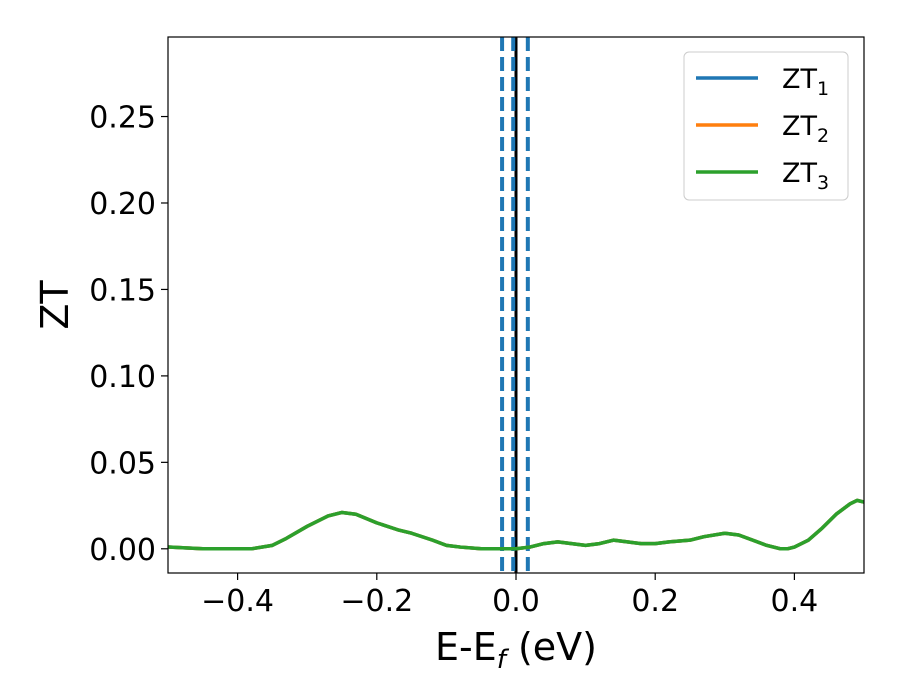 The height and width of the screenshot is (700, 900). What do you see at coordinates (805, 129) in the screenshot?
I see `legend-label-2: ZT2` at bounding box center [805, 129].